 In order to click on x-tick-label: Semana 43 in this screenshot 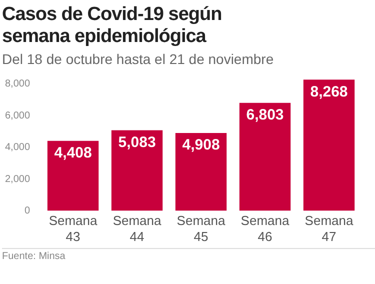, I will do `click(73, 228)`.